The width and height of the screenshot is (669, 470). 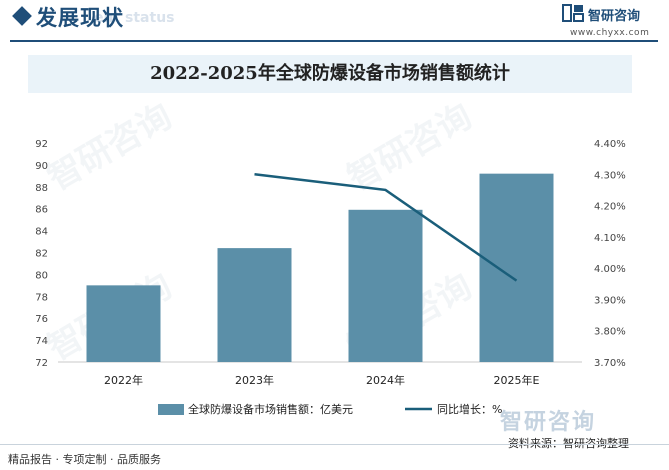 What do you see at coordinates (573, 13) in the screenshot?
I see `logo-icon` at bounding box center [573, 13].